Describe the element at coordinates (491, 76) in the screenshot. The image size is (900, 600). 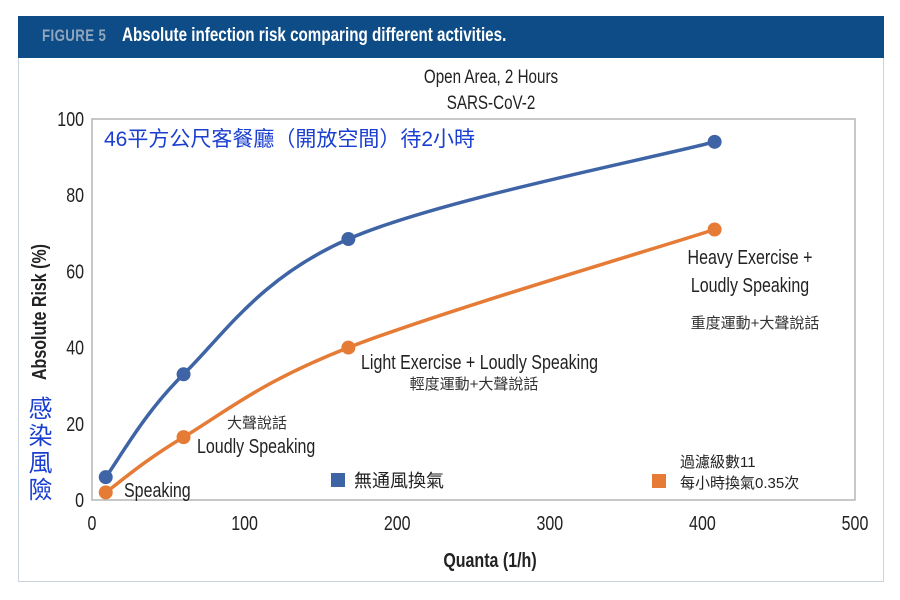
I see `chart-title-line1: Open Area, 2 Hours` at that location.